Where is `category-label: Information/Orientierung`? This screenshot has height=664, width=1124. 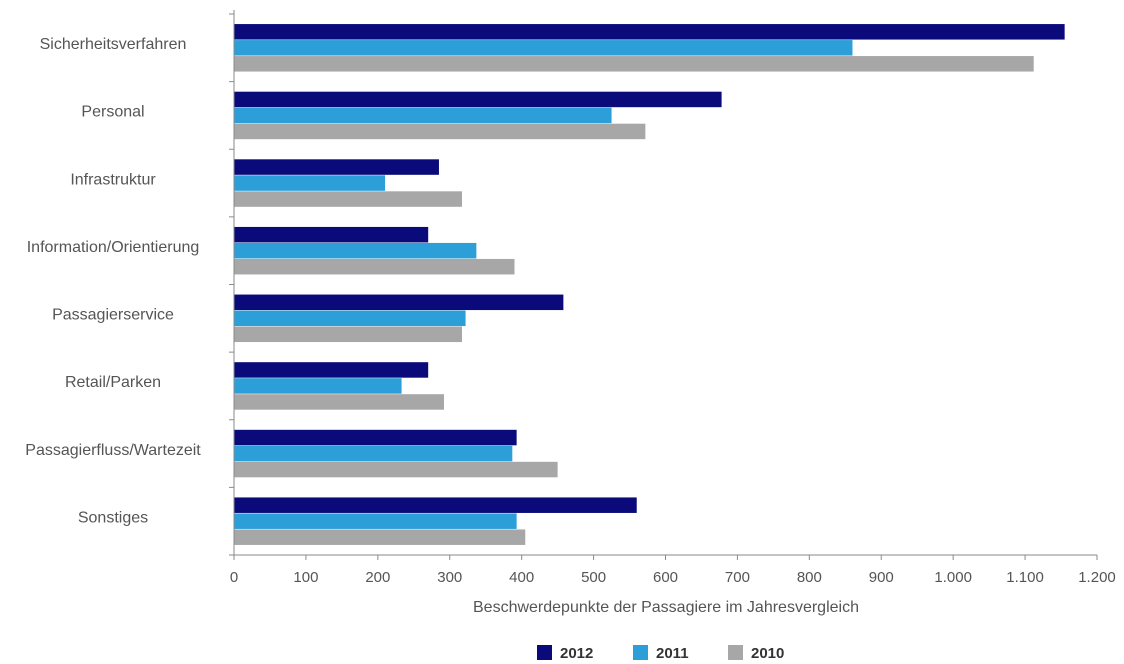 category-label: Information/Orientierung is located at coordinates (113, 247).